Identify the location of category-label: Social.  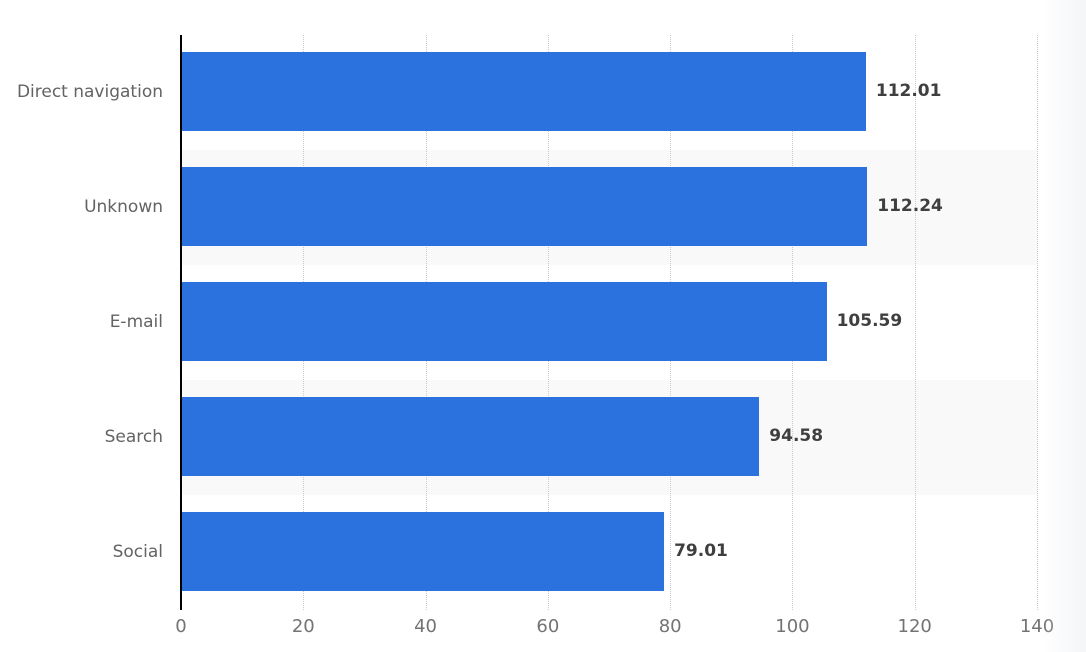
(137, 552).